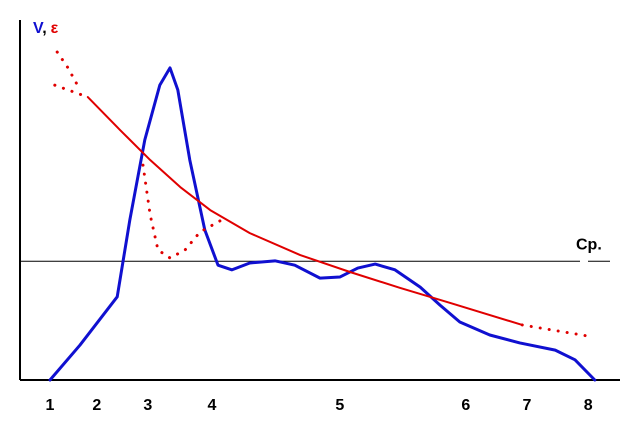  I want to click on y-label-part: V, so click(38, 28).